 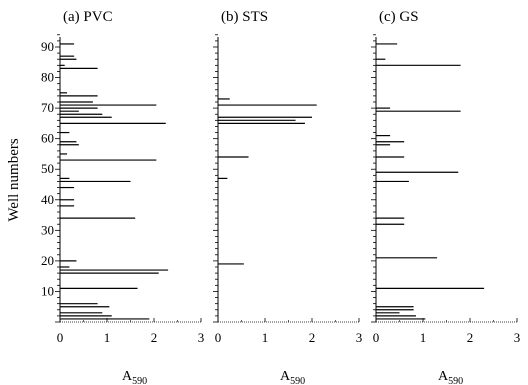 What do you see at coordinates (47, 138) in the screenshot?
I see `y-tick-label: 60` at bounding box center [47, 138].